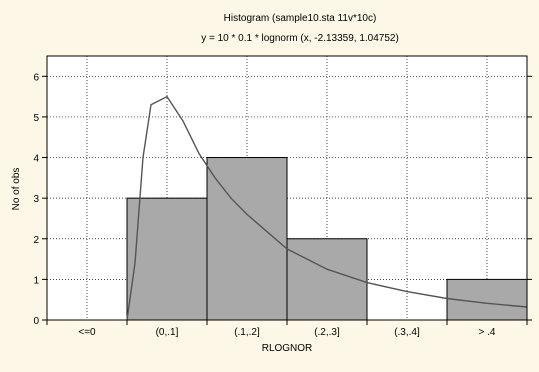 The image size is (539, 372). I want to click on y-tick-label: 4, so click(36, 159).